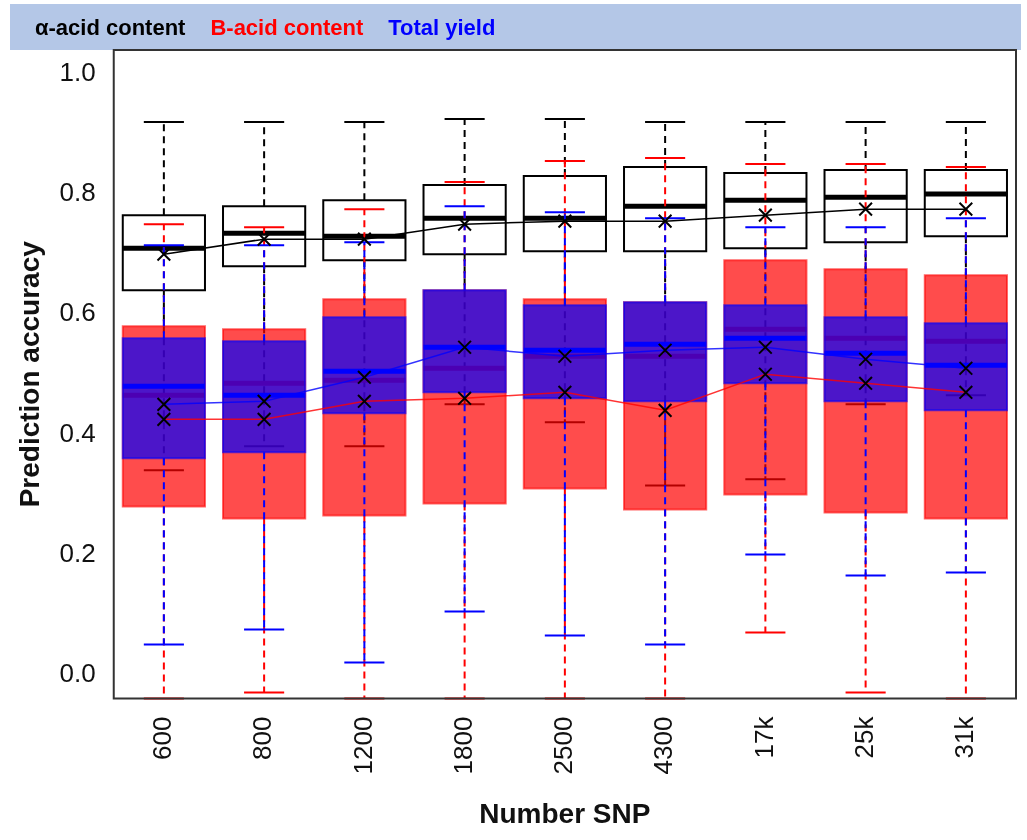 This screenshot has width=1027, height=840. I want to click on y-tick-label: 0.8, so click(77, 192).